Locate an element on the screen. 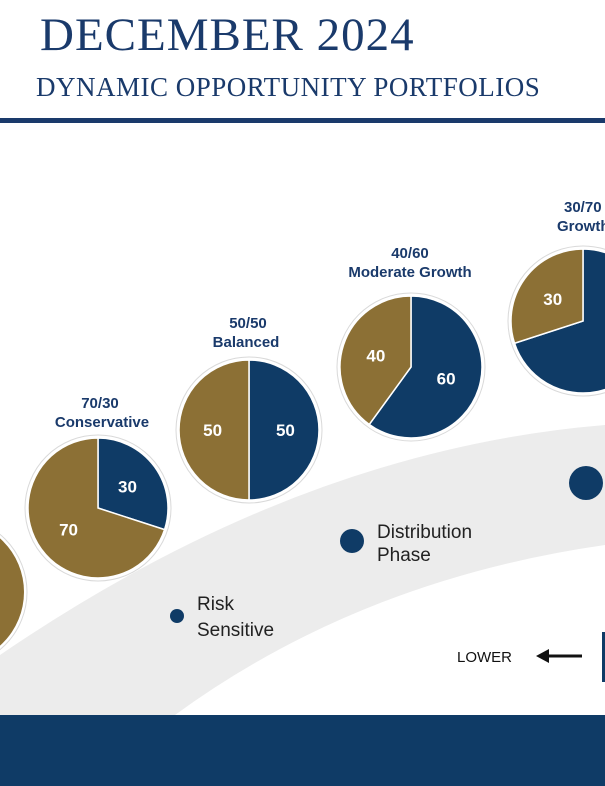  point-label: Distribution is located at coordinates (424, 532).